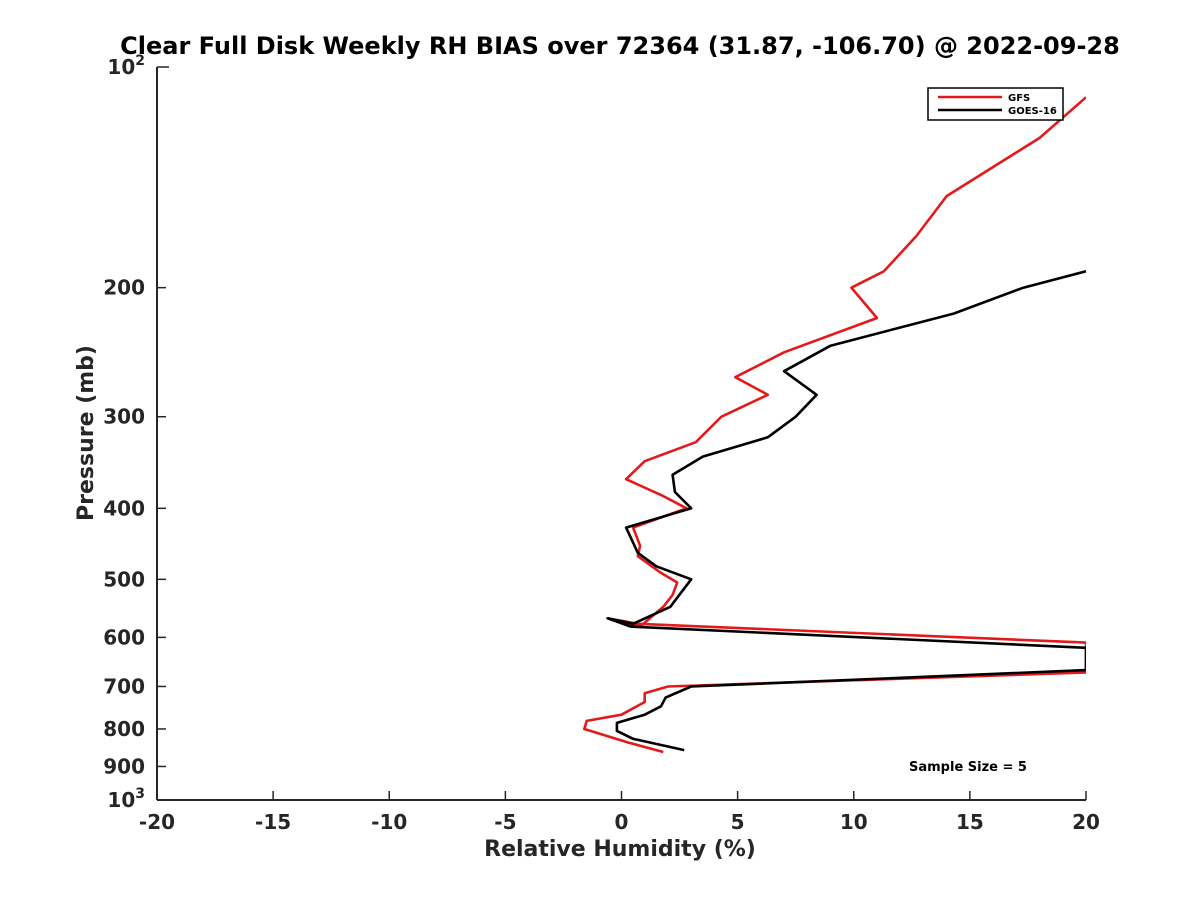 The height and width of the screenshot is (900, 1200). I want to click on y-axis-label: Pressure (mb), so click(86, 433).